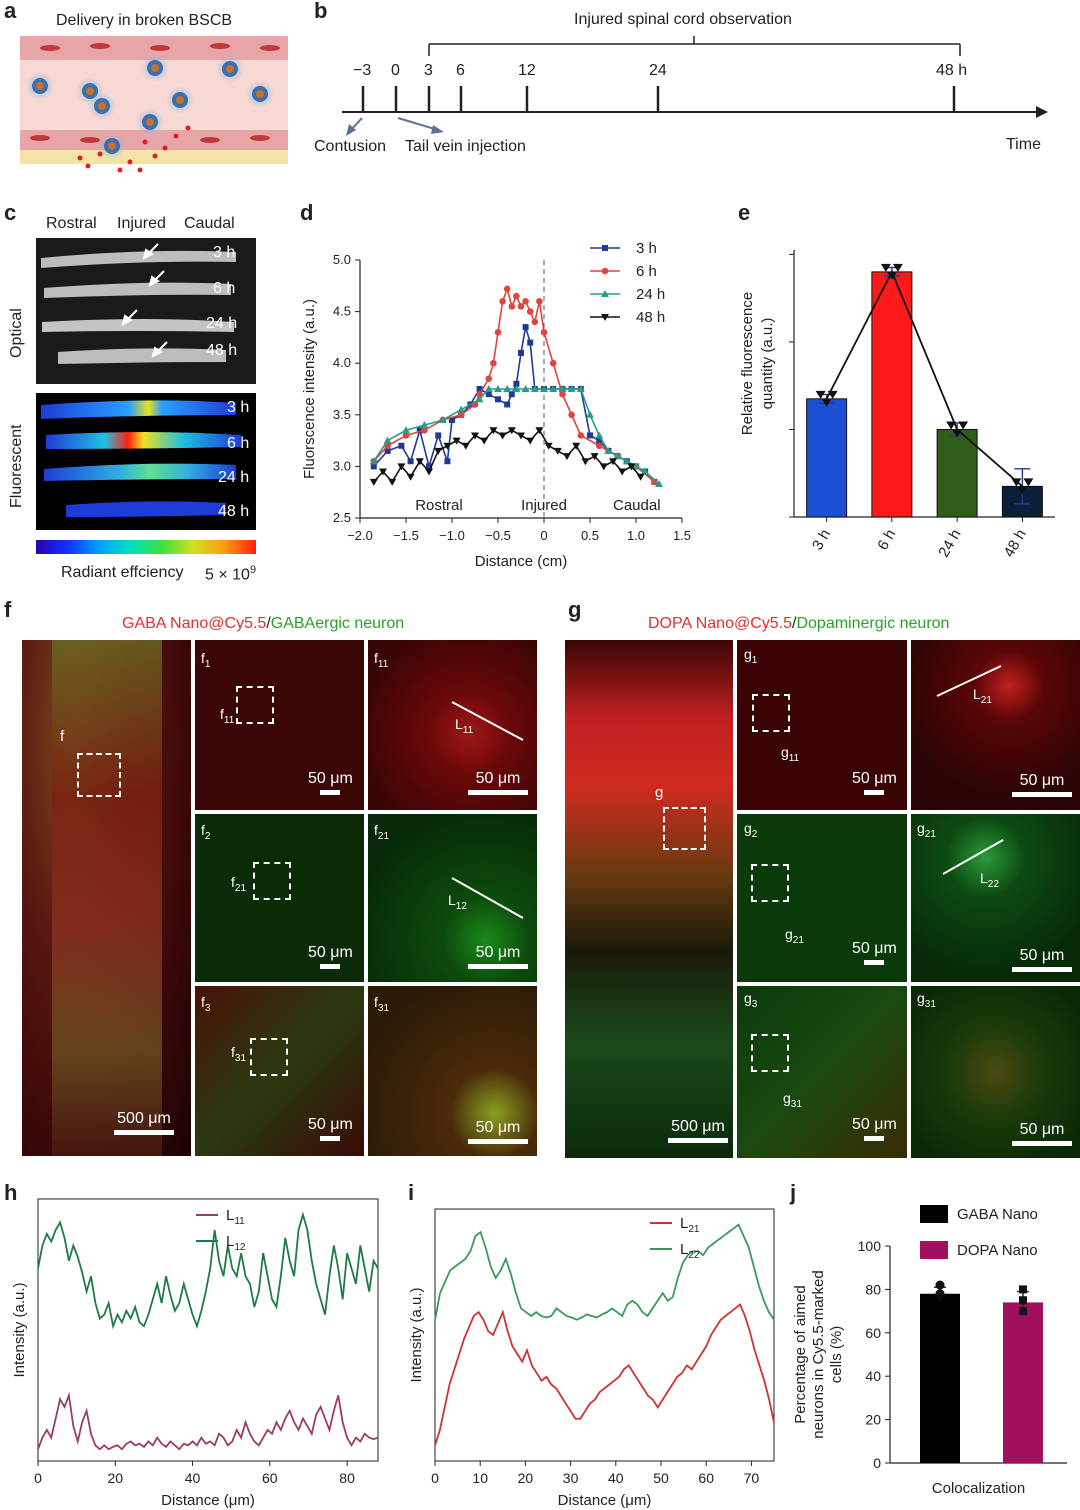  I want to click on tick-label: −3, so click(362, 70).